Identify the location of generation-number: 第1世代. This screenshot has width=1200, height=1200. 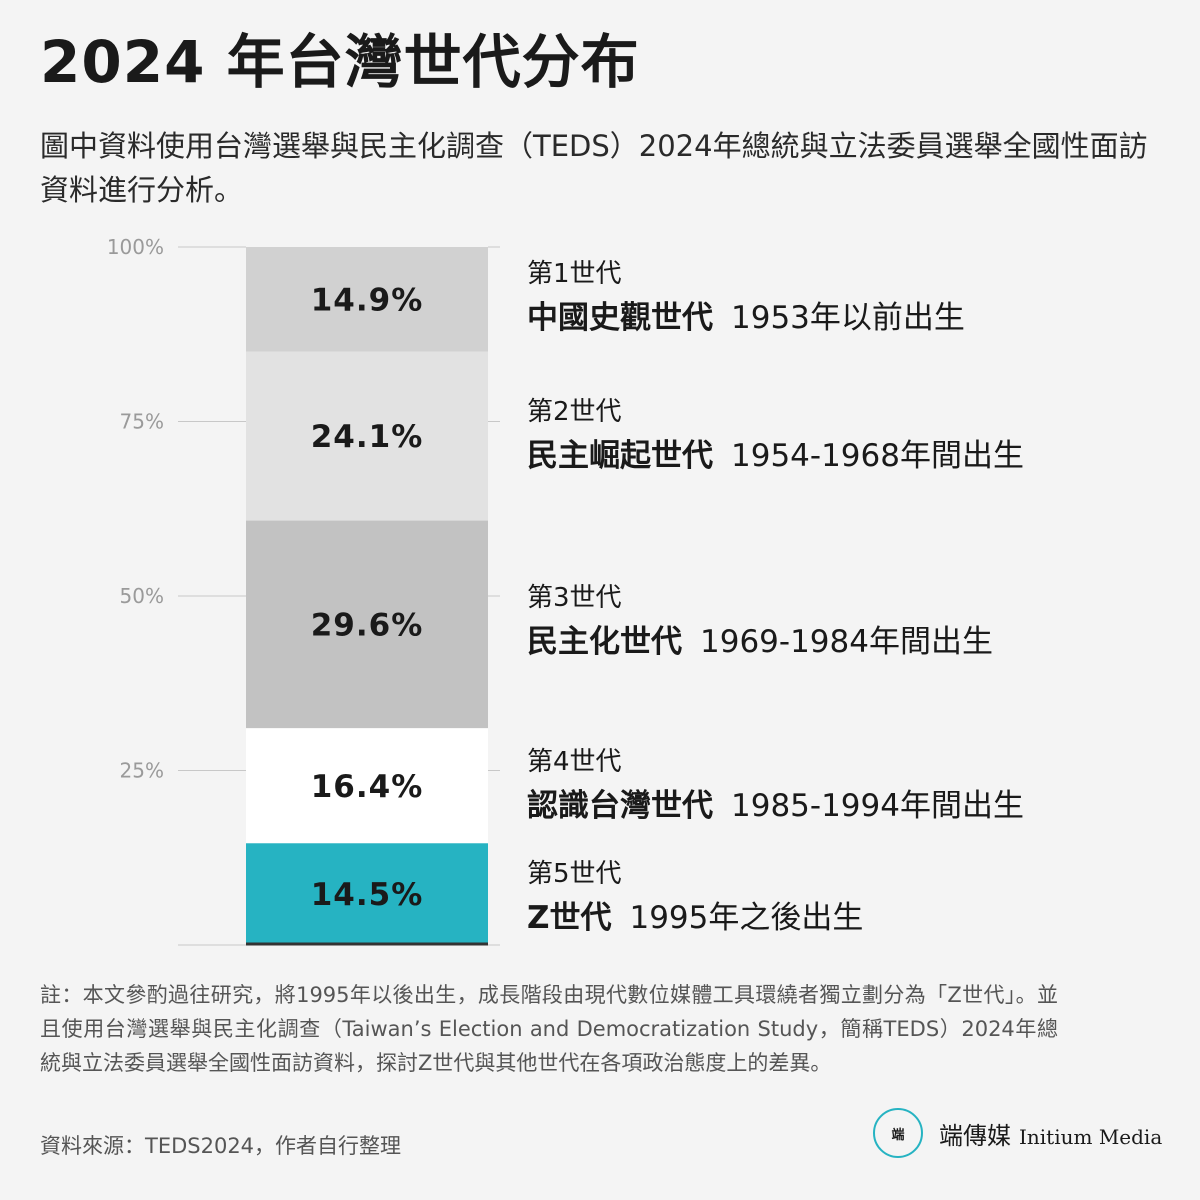
(574, 274).